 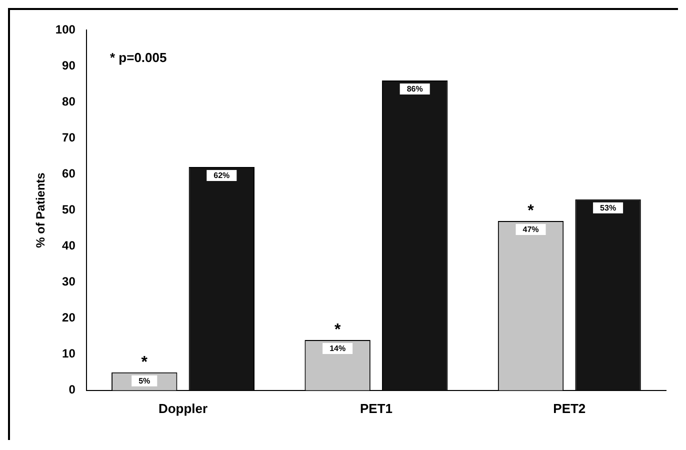 What do you see at coordinates (414, 89) in the screenshot?
I see `data-label: 86%` at bounding box center [414, 89].